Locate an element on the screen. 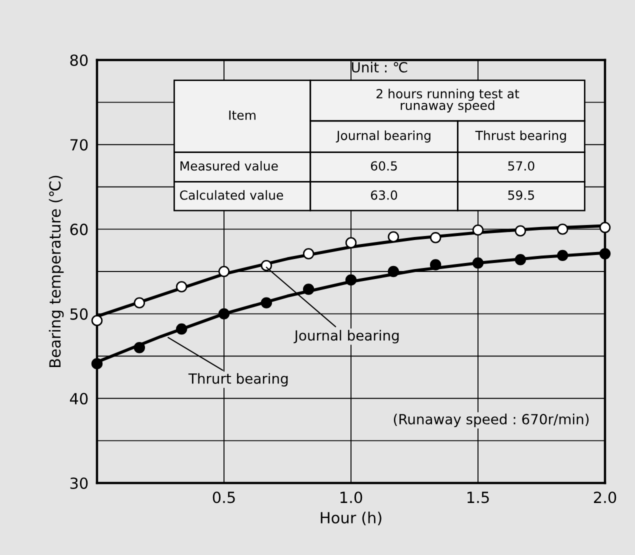 Image resolution: width=635 pixels, height=555 pixels. annotation: Item is located at coordinates (242, 115).